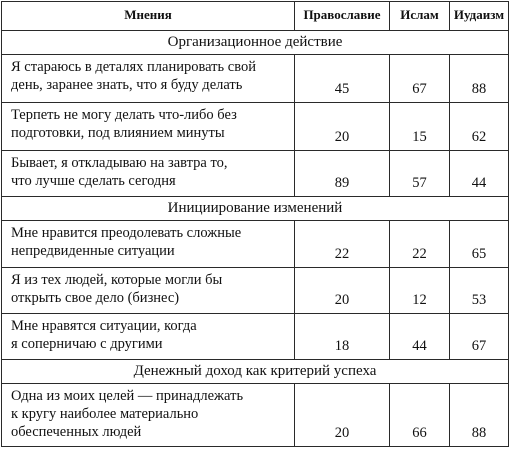 This screenshot has width=511, height=450. What do you see at coordinates (419, 254) in the screenshot?
I see `islam-value: 22` at bounding box center [419, 254].